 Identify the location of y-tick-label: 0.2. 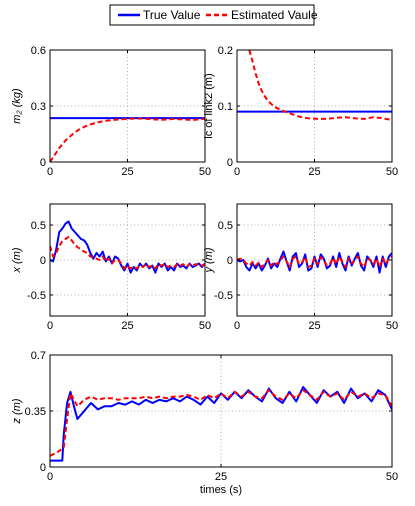
(225, 51).